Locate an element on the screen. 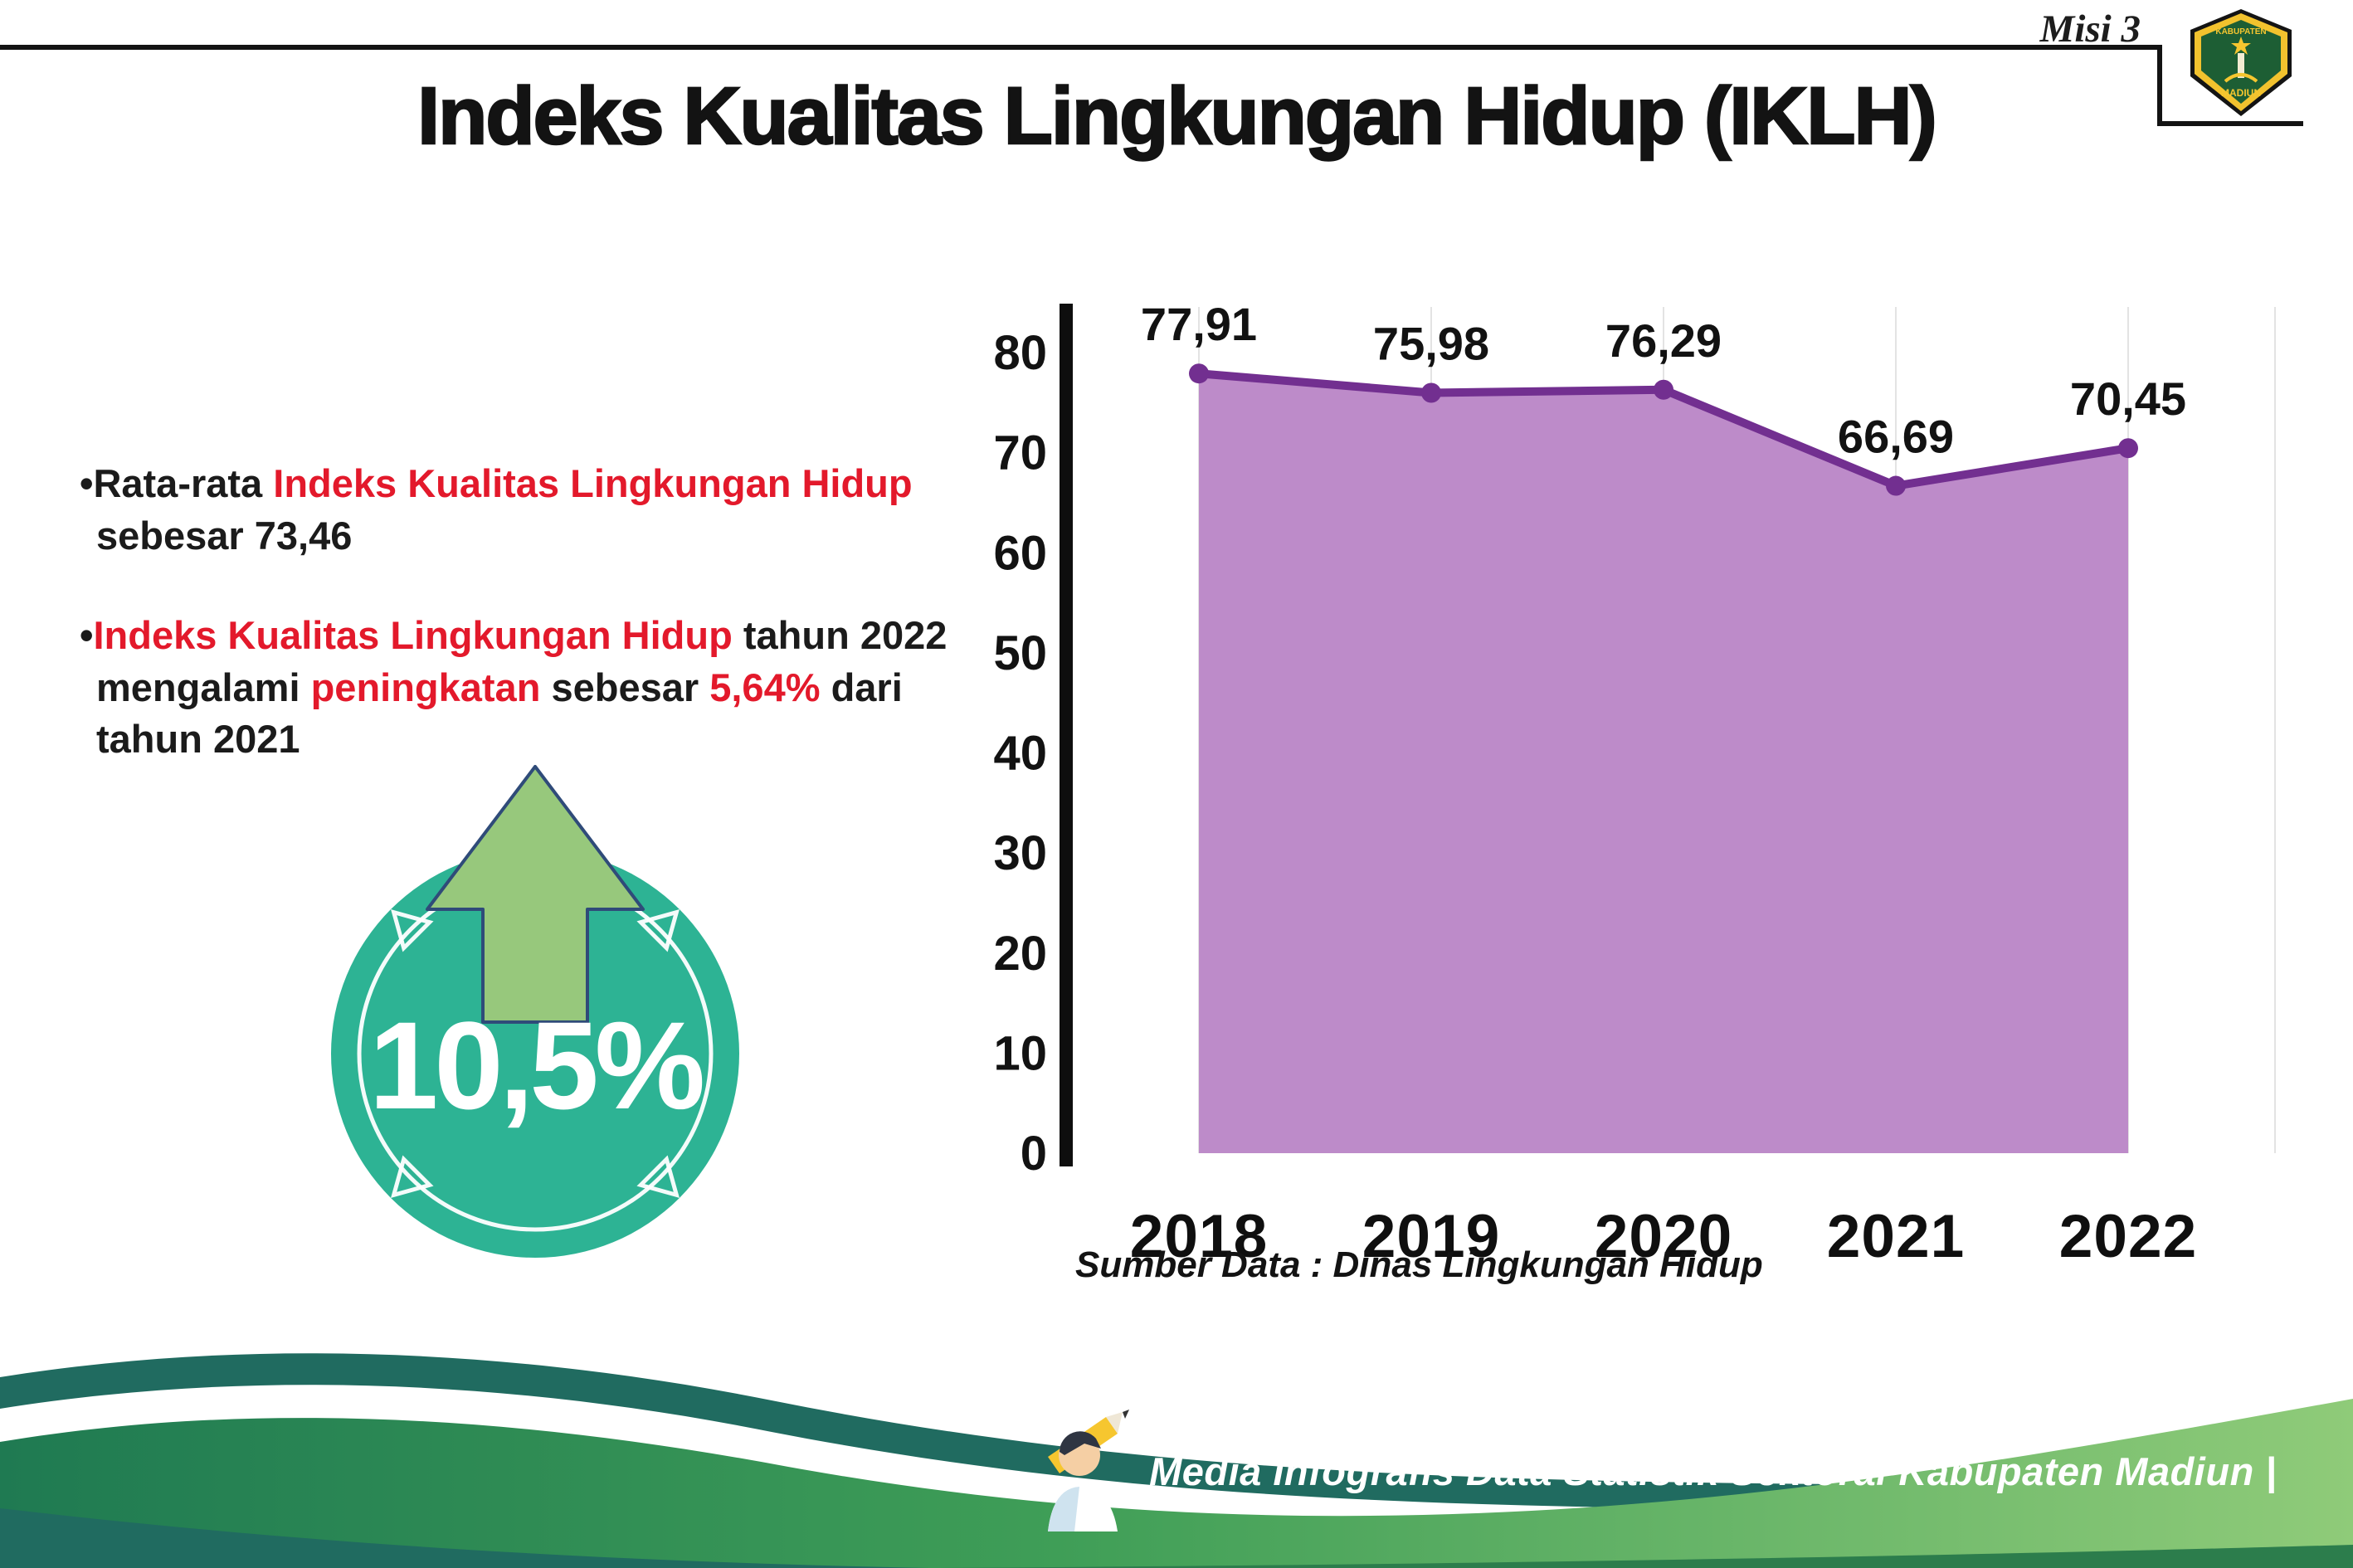  x-axis-label: 2021 is located at coordinates (1896, 1236).